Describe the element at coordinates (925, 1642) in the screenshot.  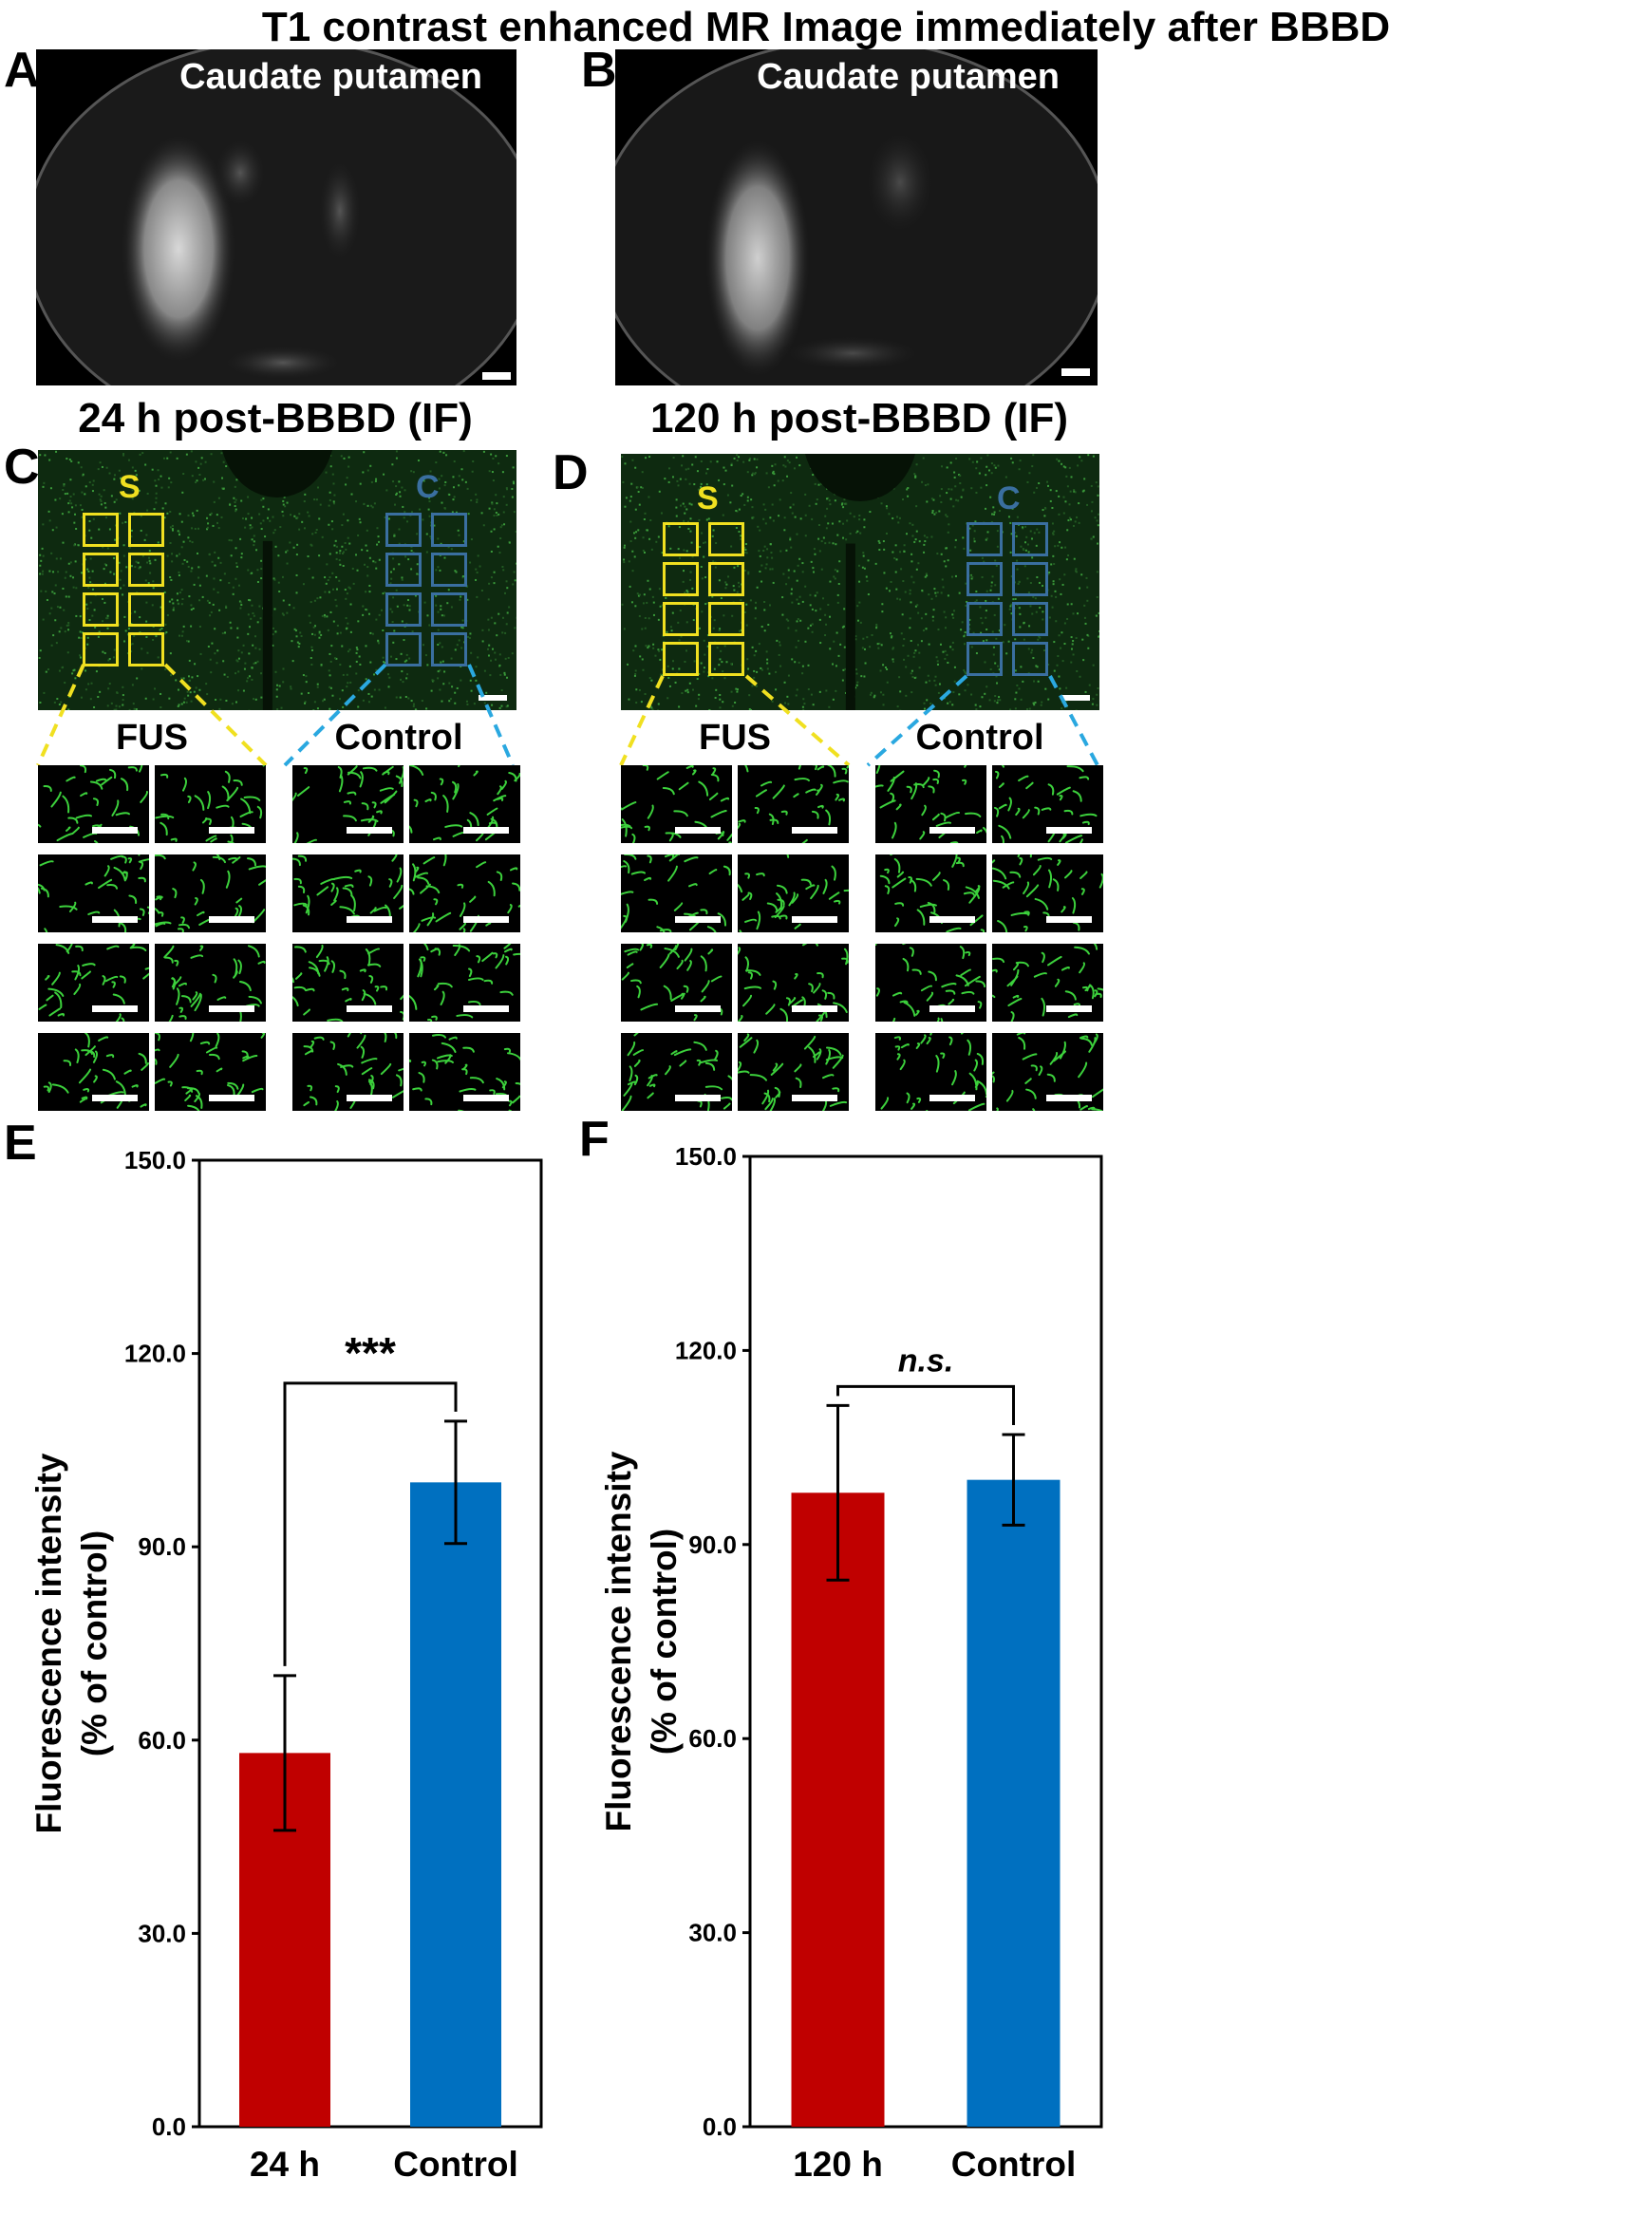
I see `plot-frame` at that location.